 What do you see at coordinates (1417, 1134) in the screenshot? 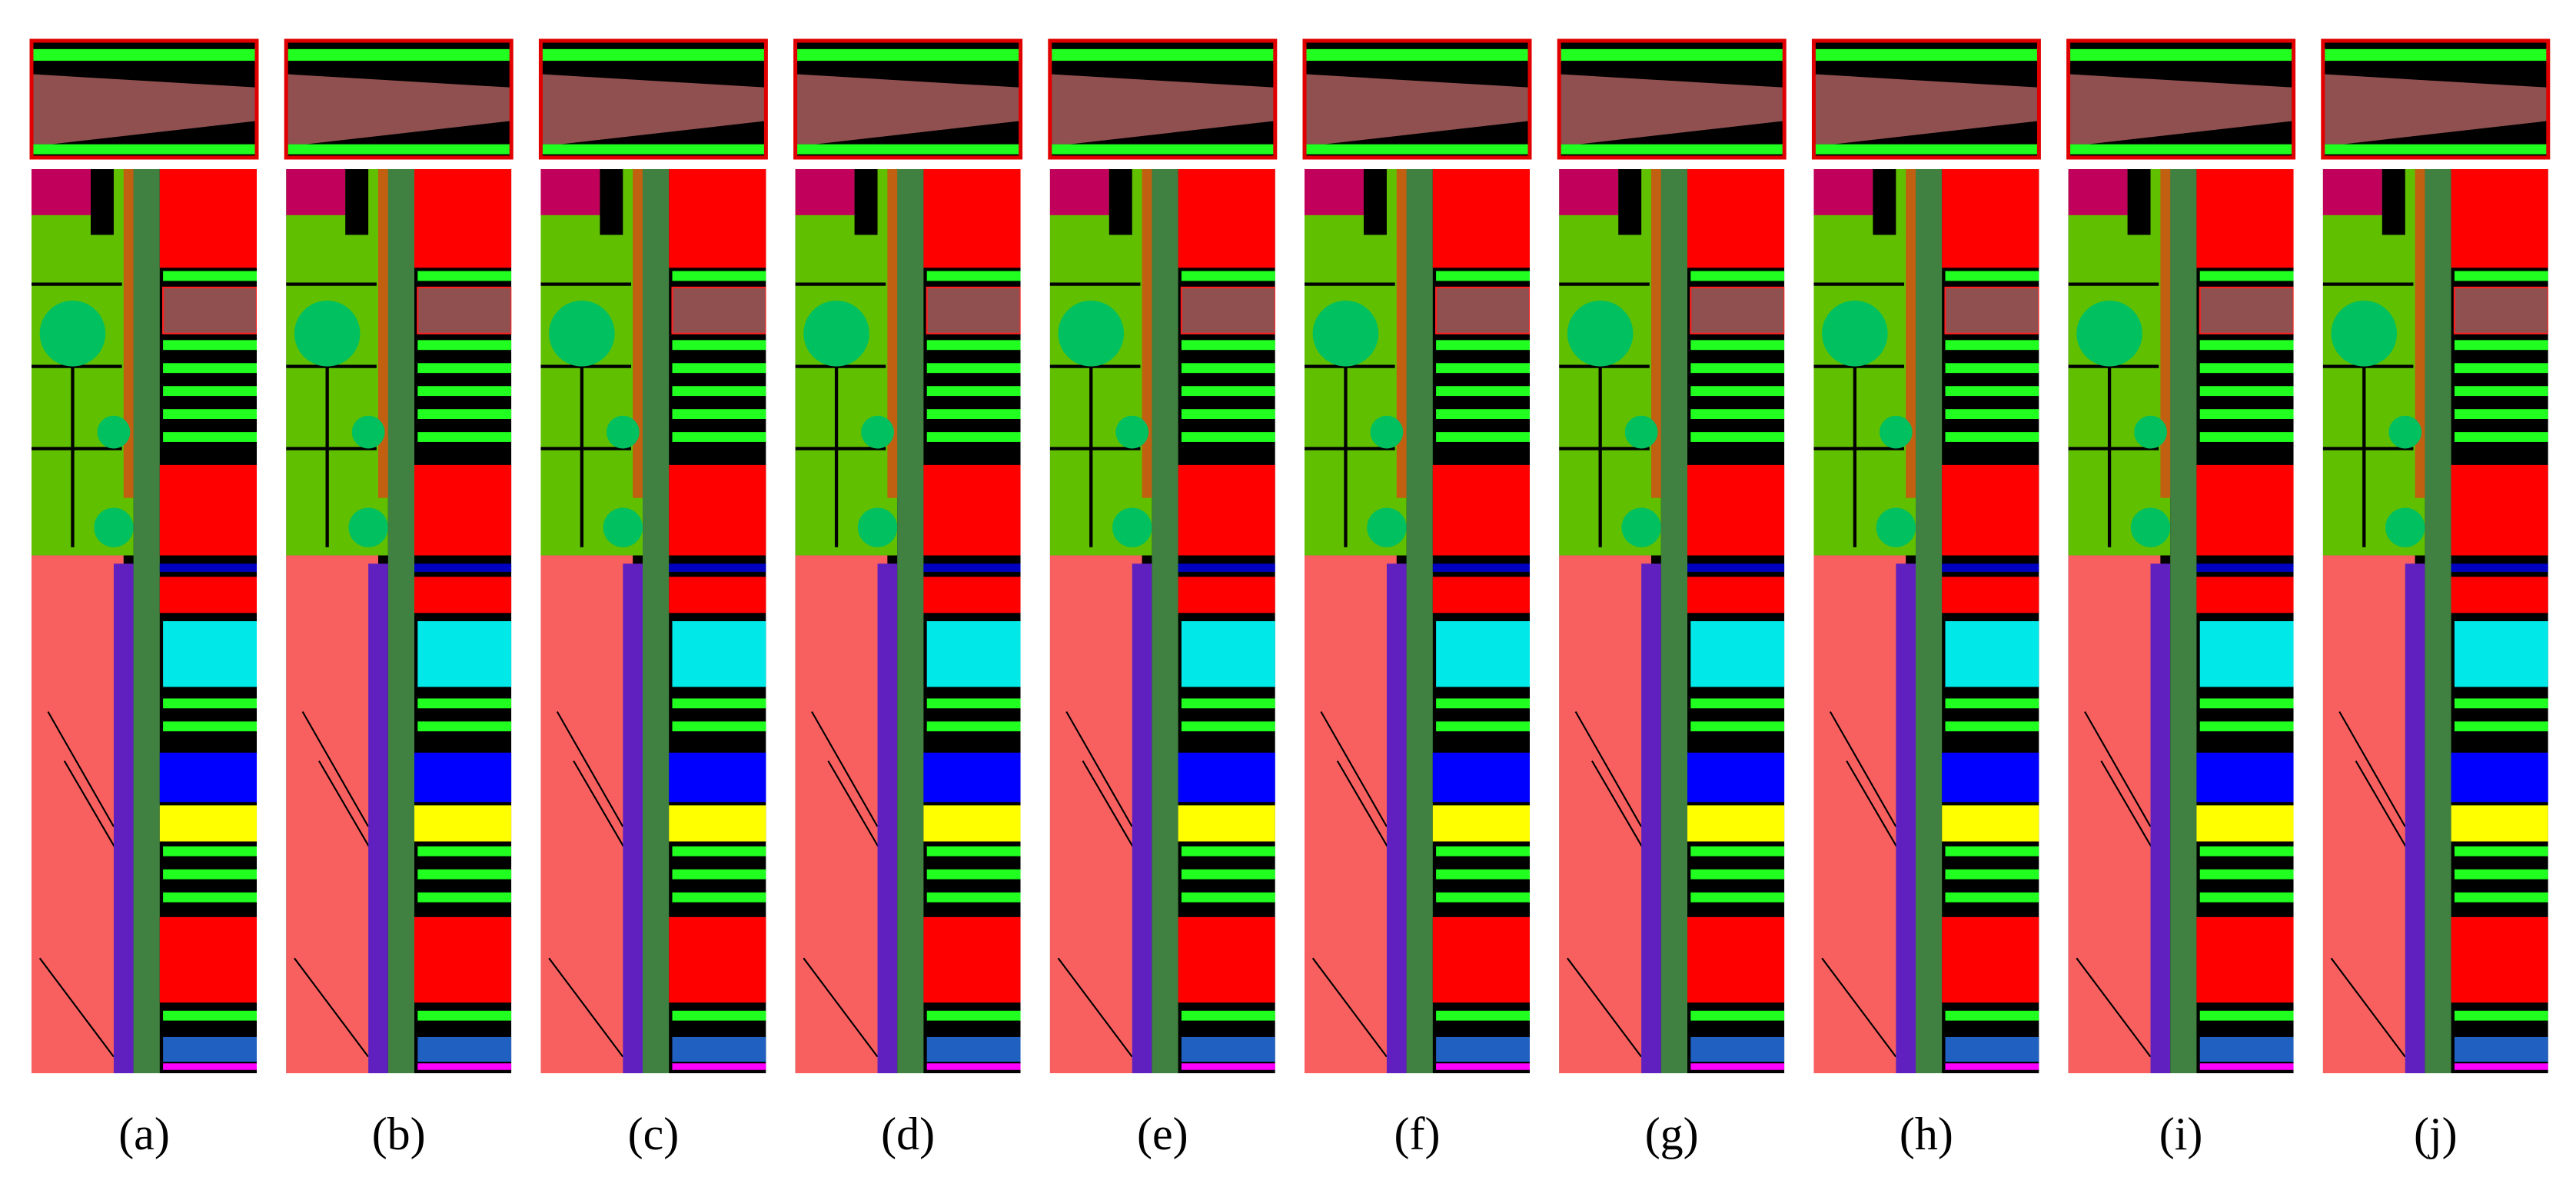
I see `panel-caption: (f)` at bounding box center [1417, 1134].